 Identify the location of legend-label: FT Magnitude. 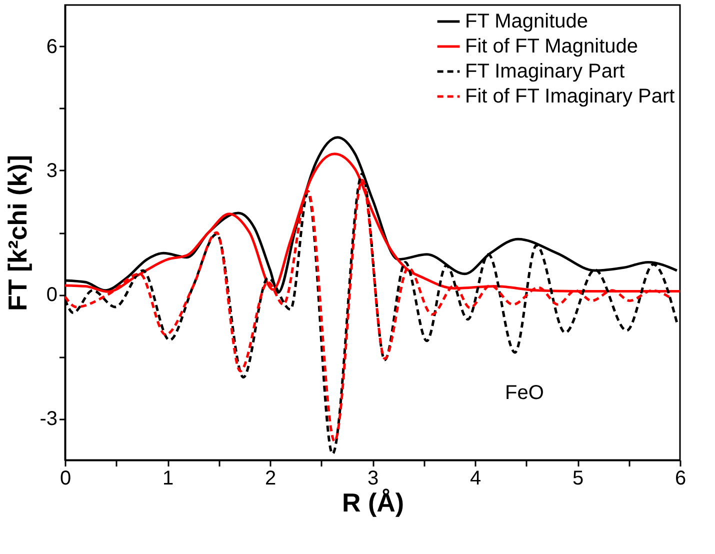
(526, 21).